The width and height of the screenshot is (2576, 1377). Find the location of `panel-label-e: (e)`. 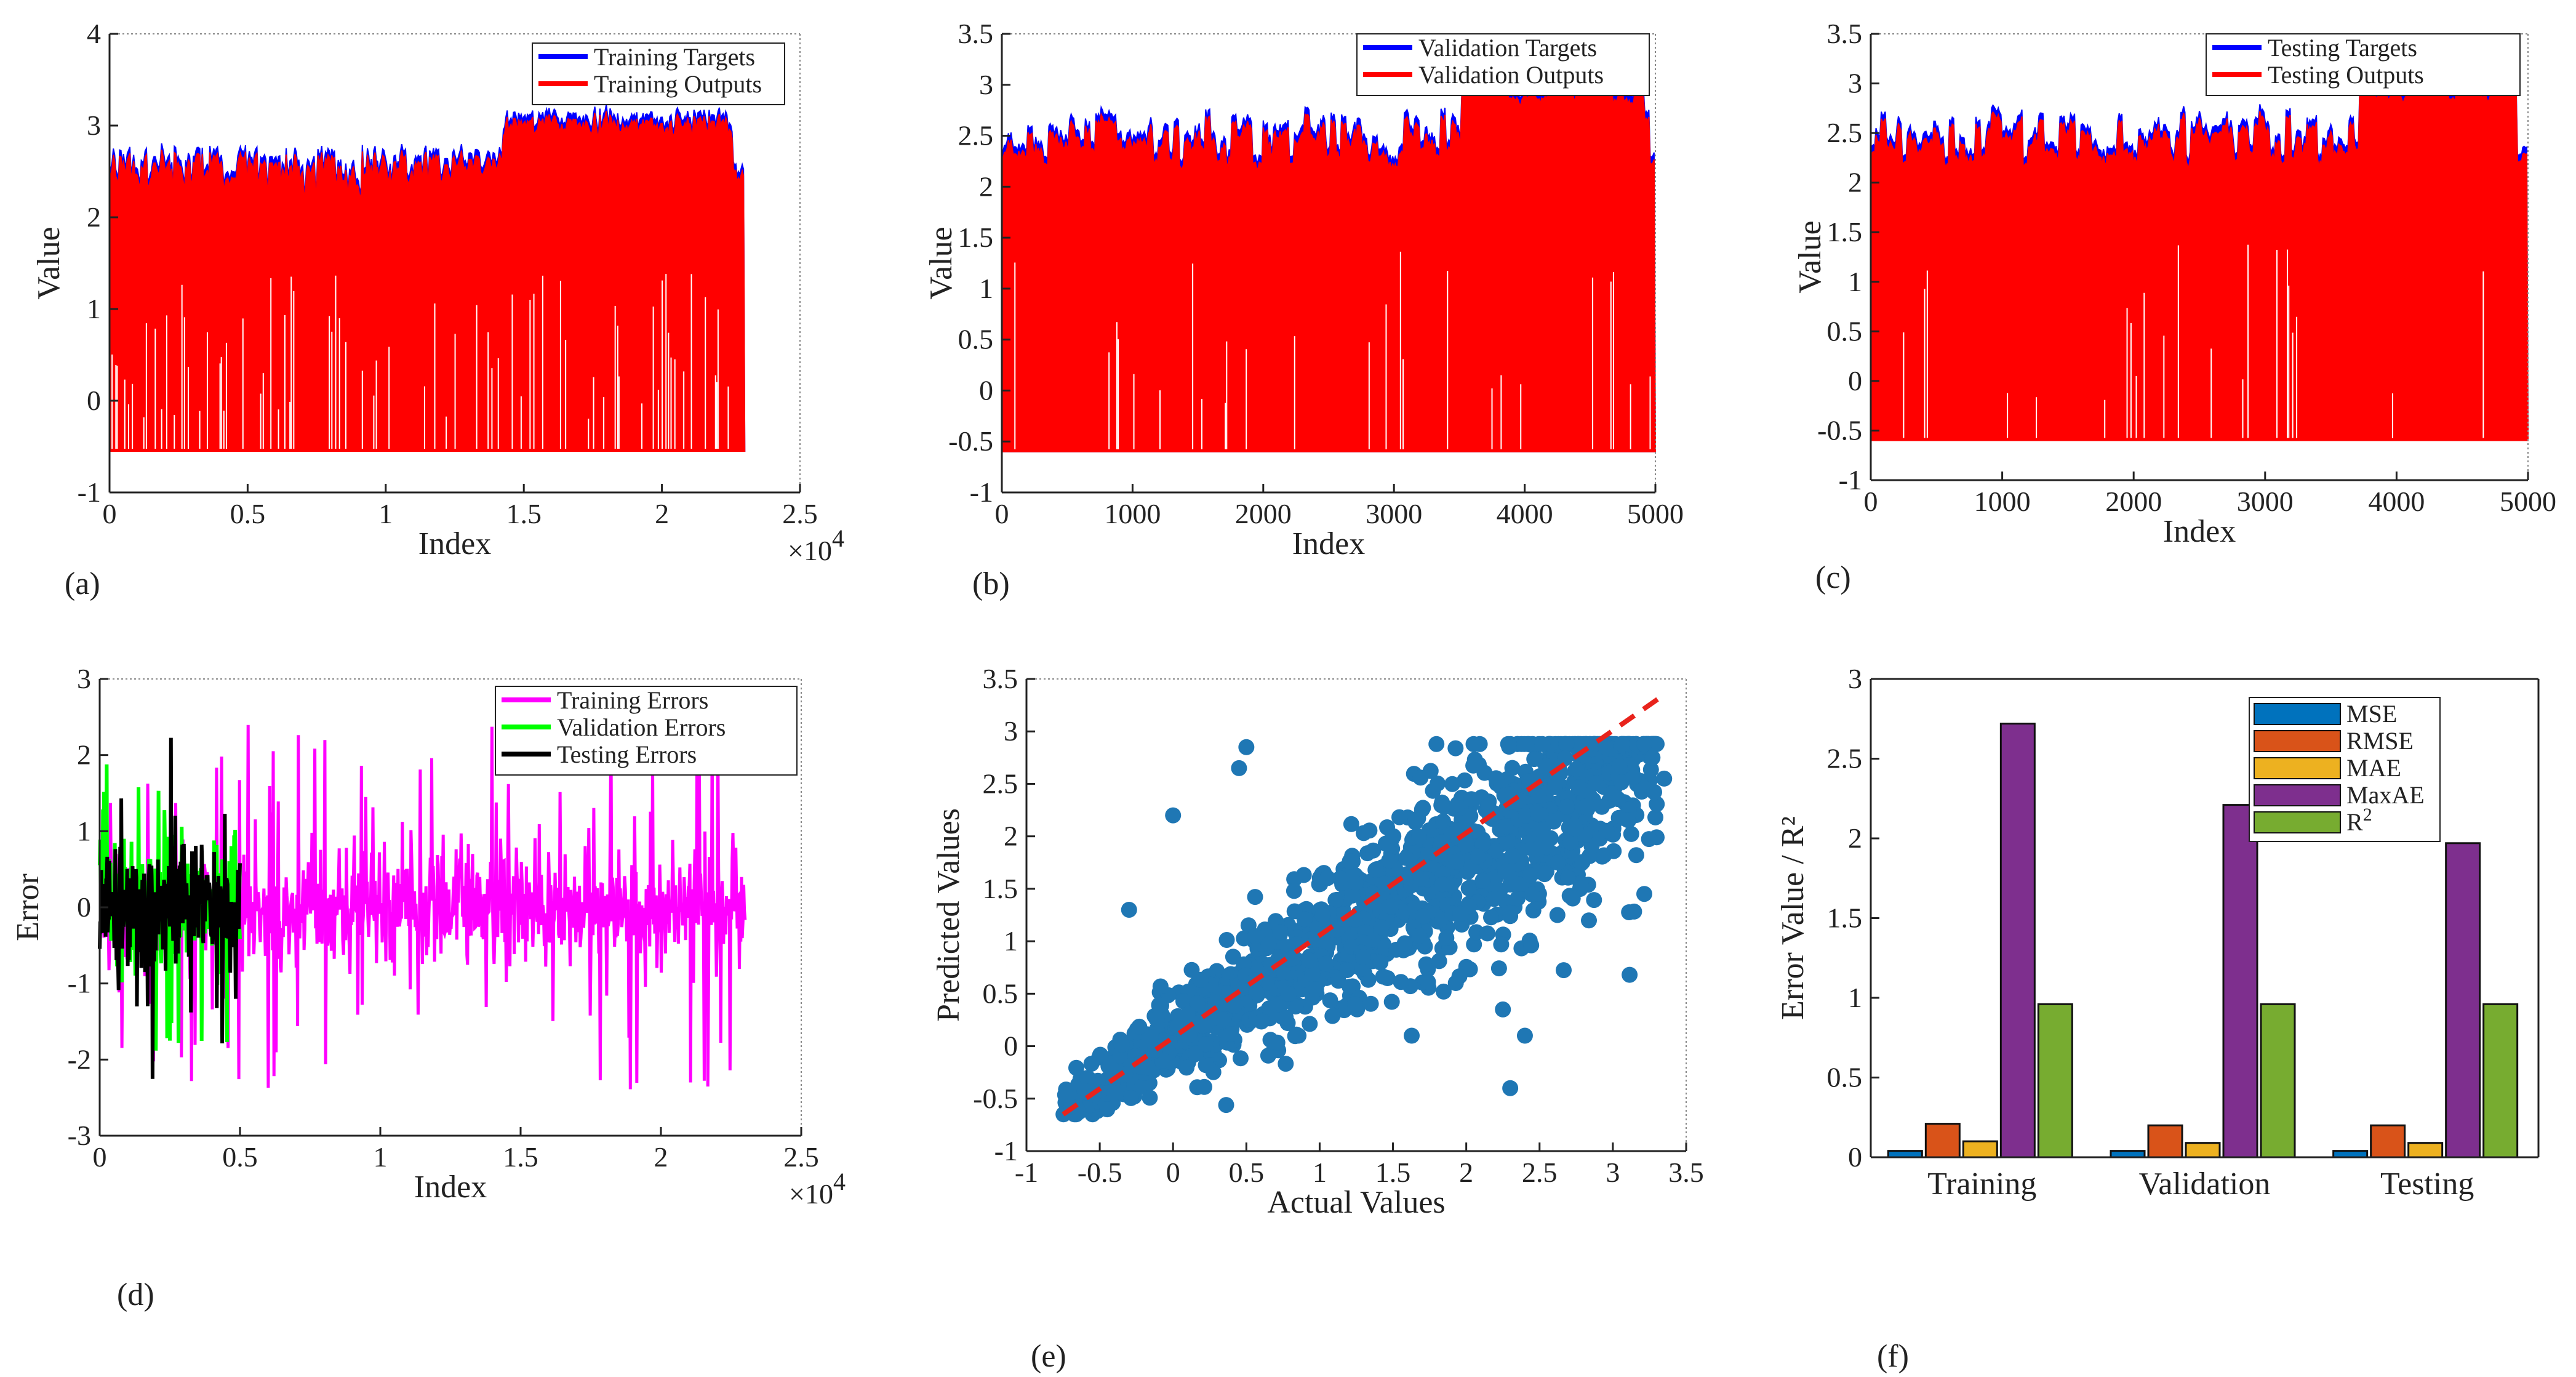

panel-label-e: (e) is located at coordinates (1048, 1356).